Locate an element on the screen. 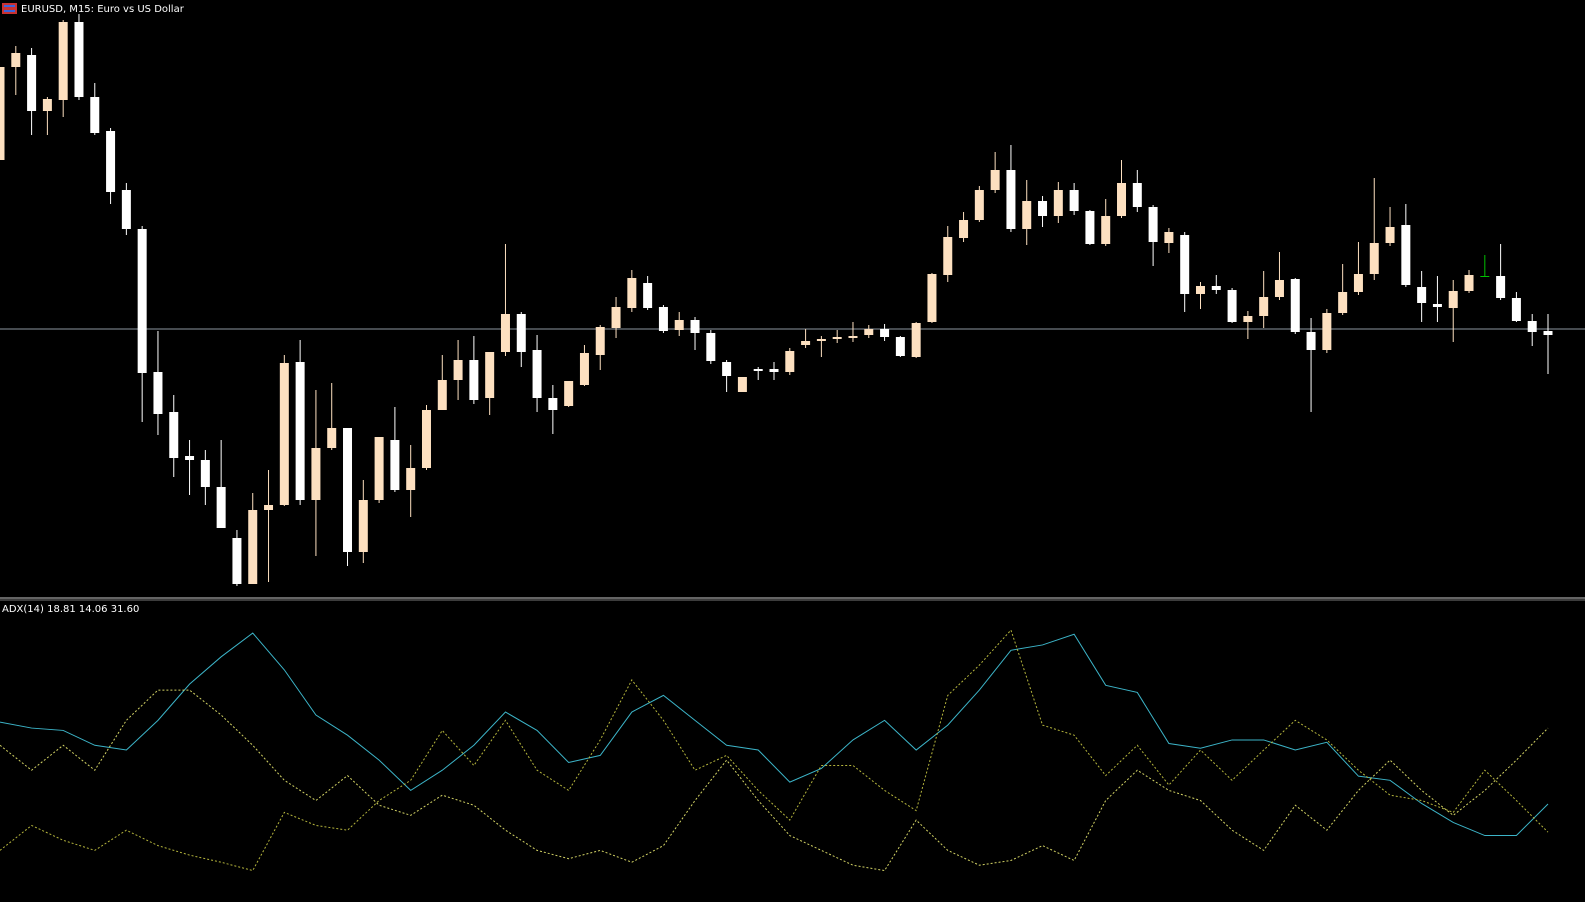 The height and width of the screenshot is (902, 1585). symbol-icon is located at coordinates (9, 8).